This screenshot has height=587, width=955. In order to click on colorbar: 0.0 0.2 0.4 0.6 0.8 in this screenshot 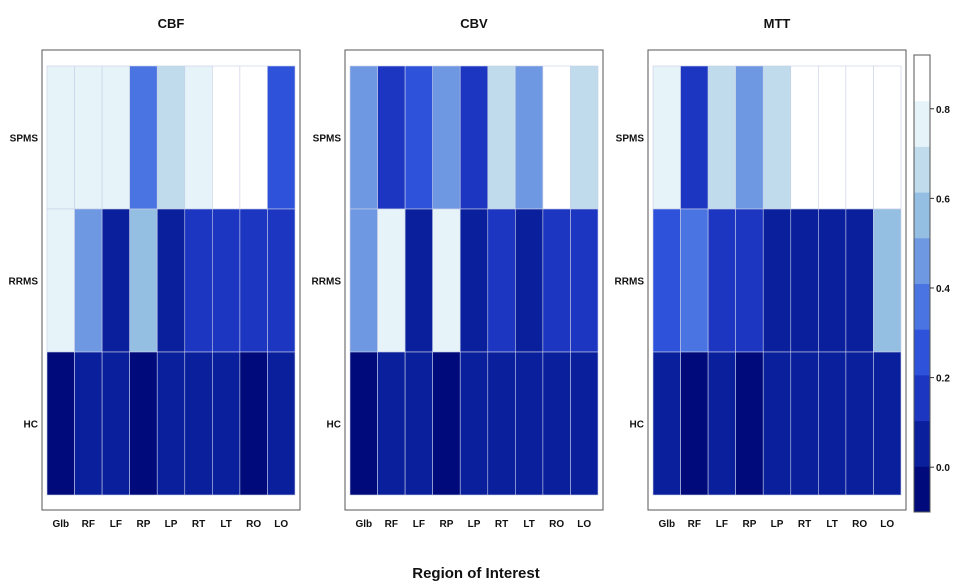, I will do `click(931, 283)`.